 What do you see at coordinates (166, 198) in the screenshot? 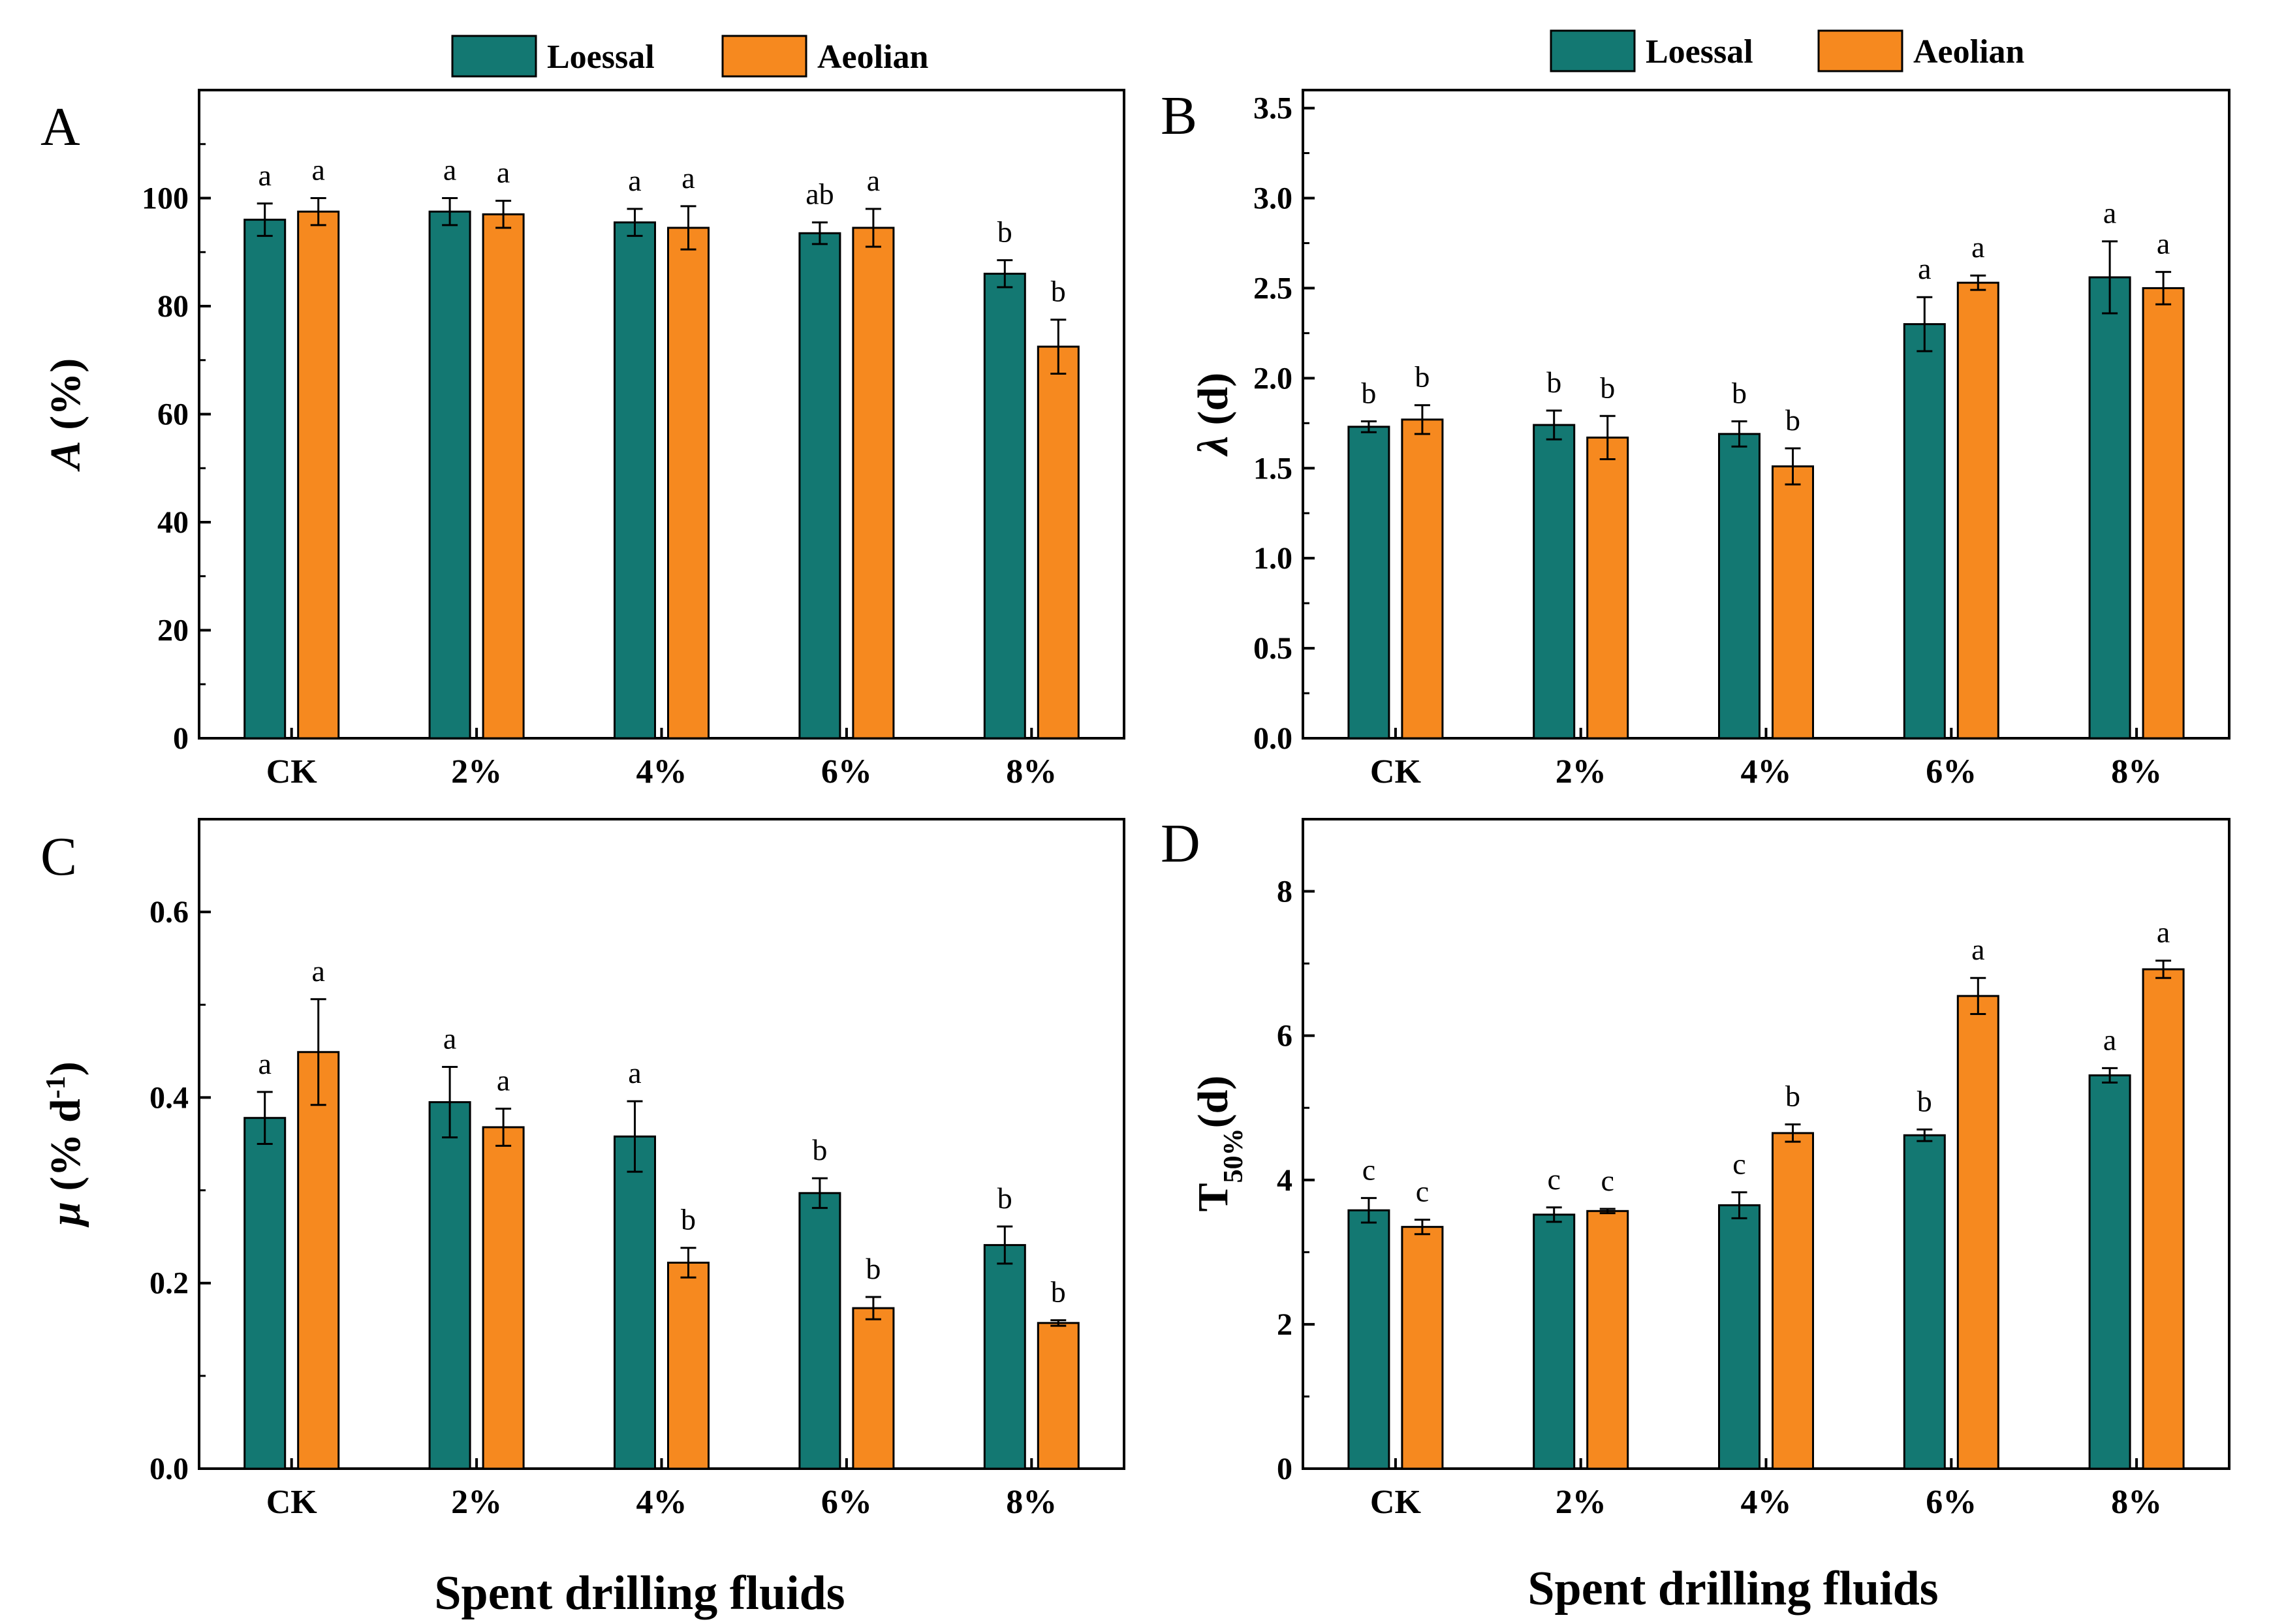
I see `y-tick-label: 100` at bounding box center [166, 198].